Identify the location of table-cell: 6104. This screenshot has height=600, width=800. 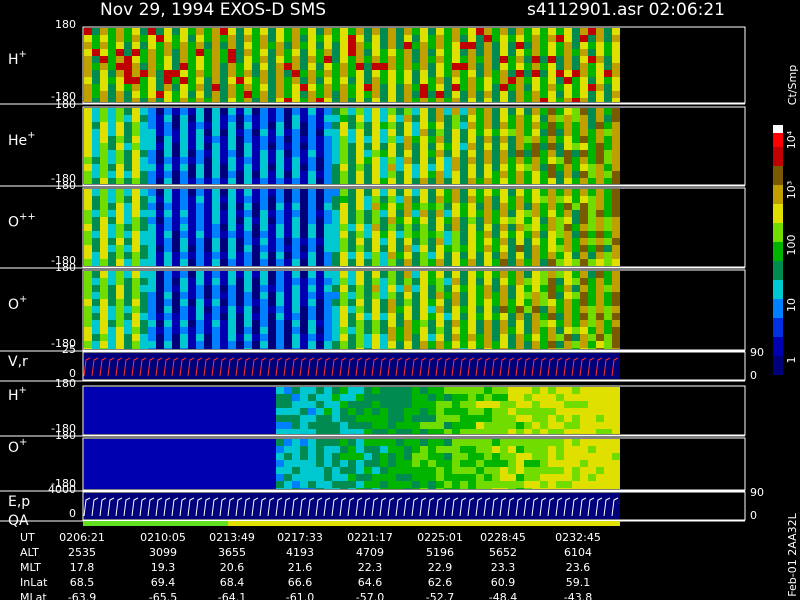
(578, 552).